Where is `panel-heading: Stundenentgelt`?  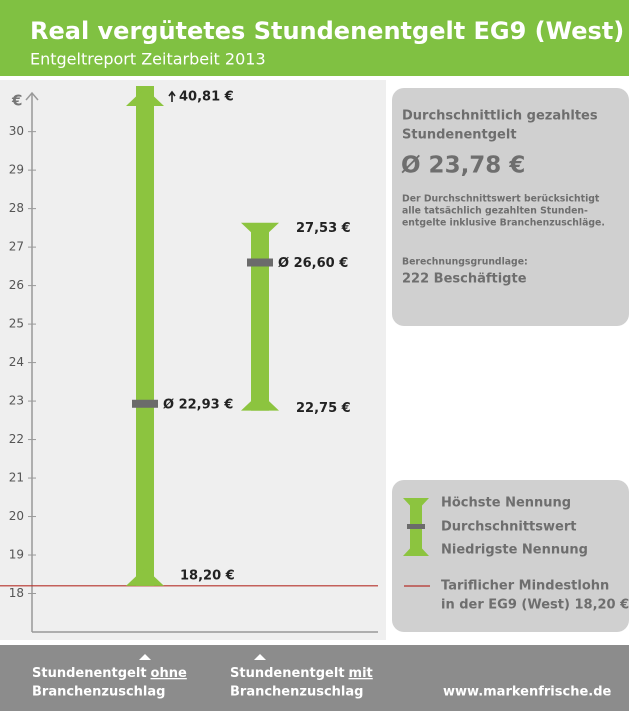 panel-heading: Stundenentgelt is located at coordinates (459, 135).